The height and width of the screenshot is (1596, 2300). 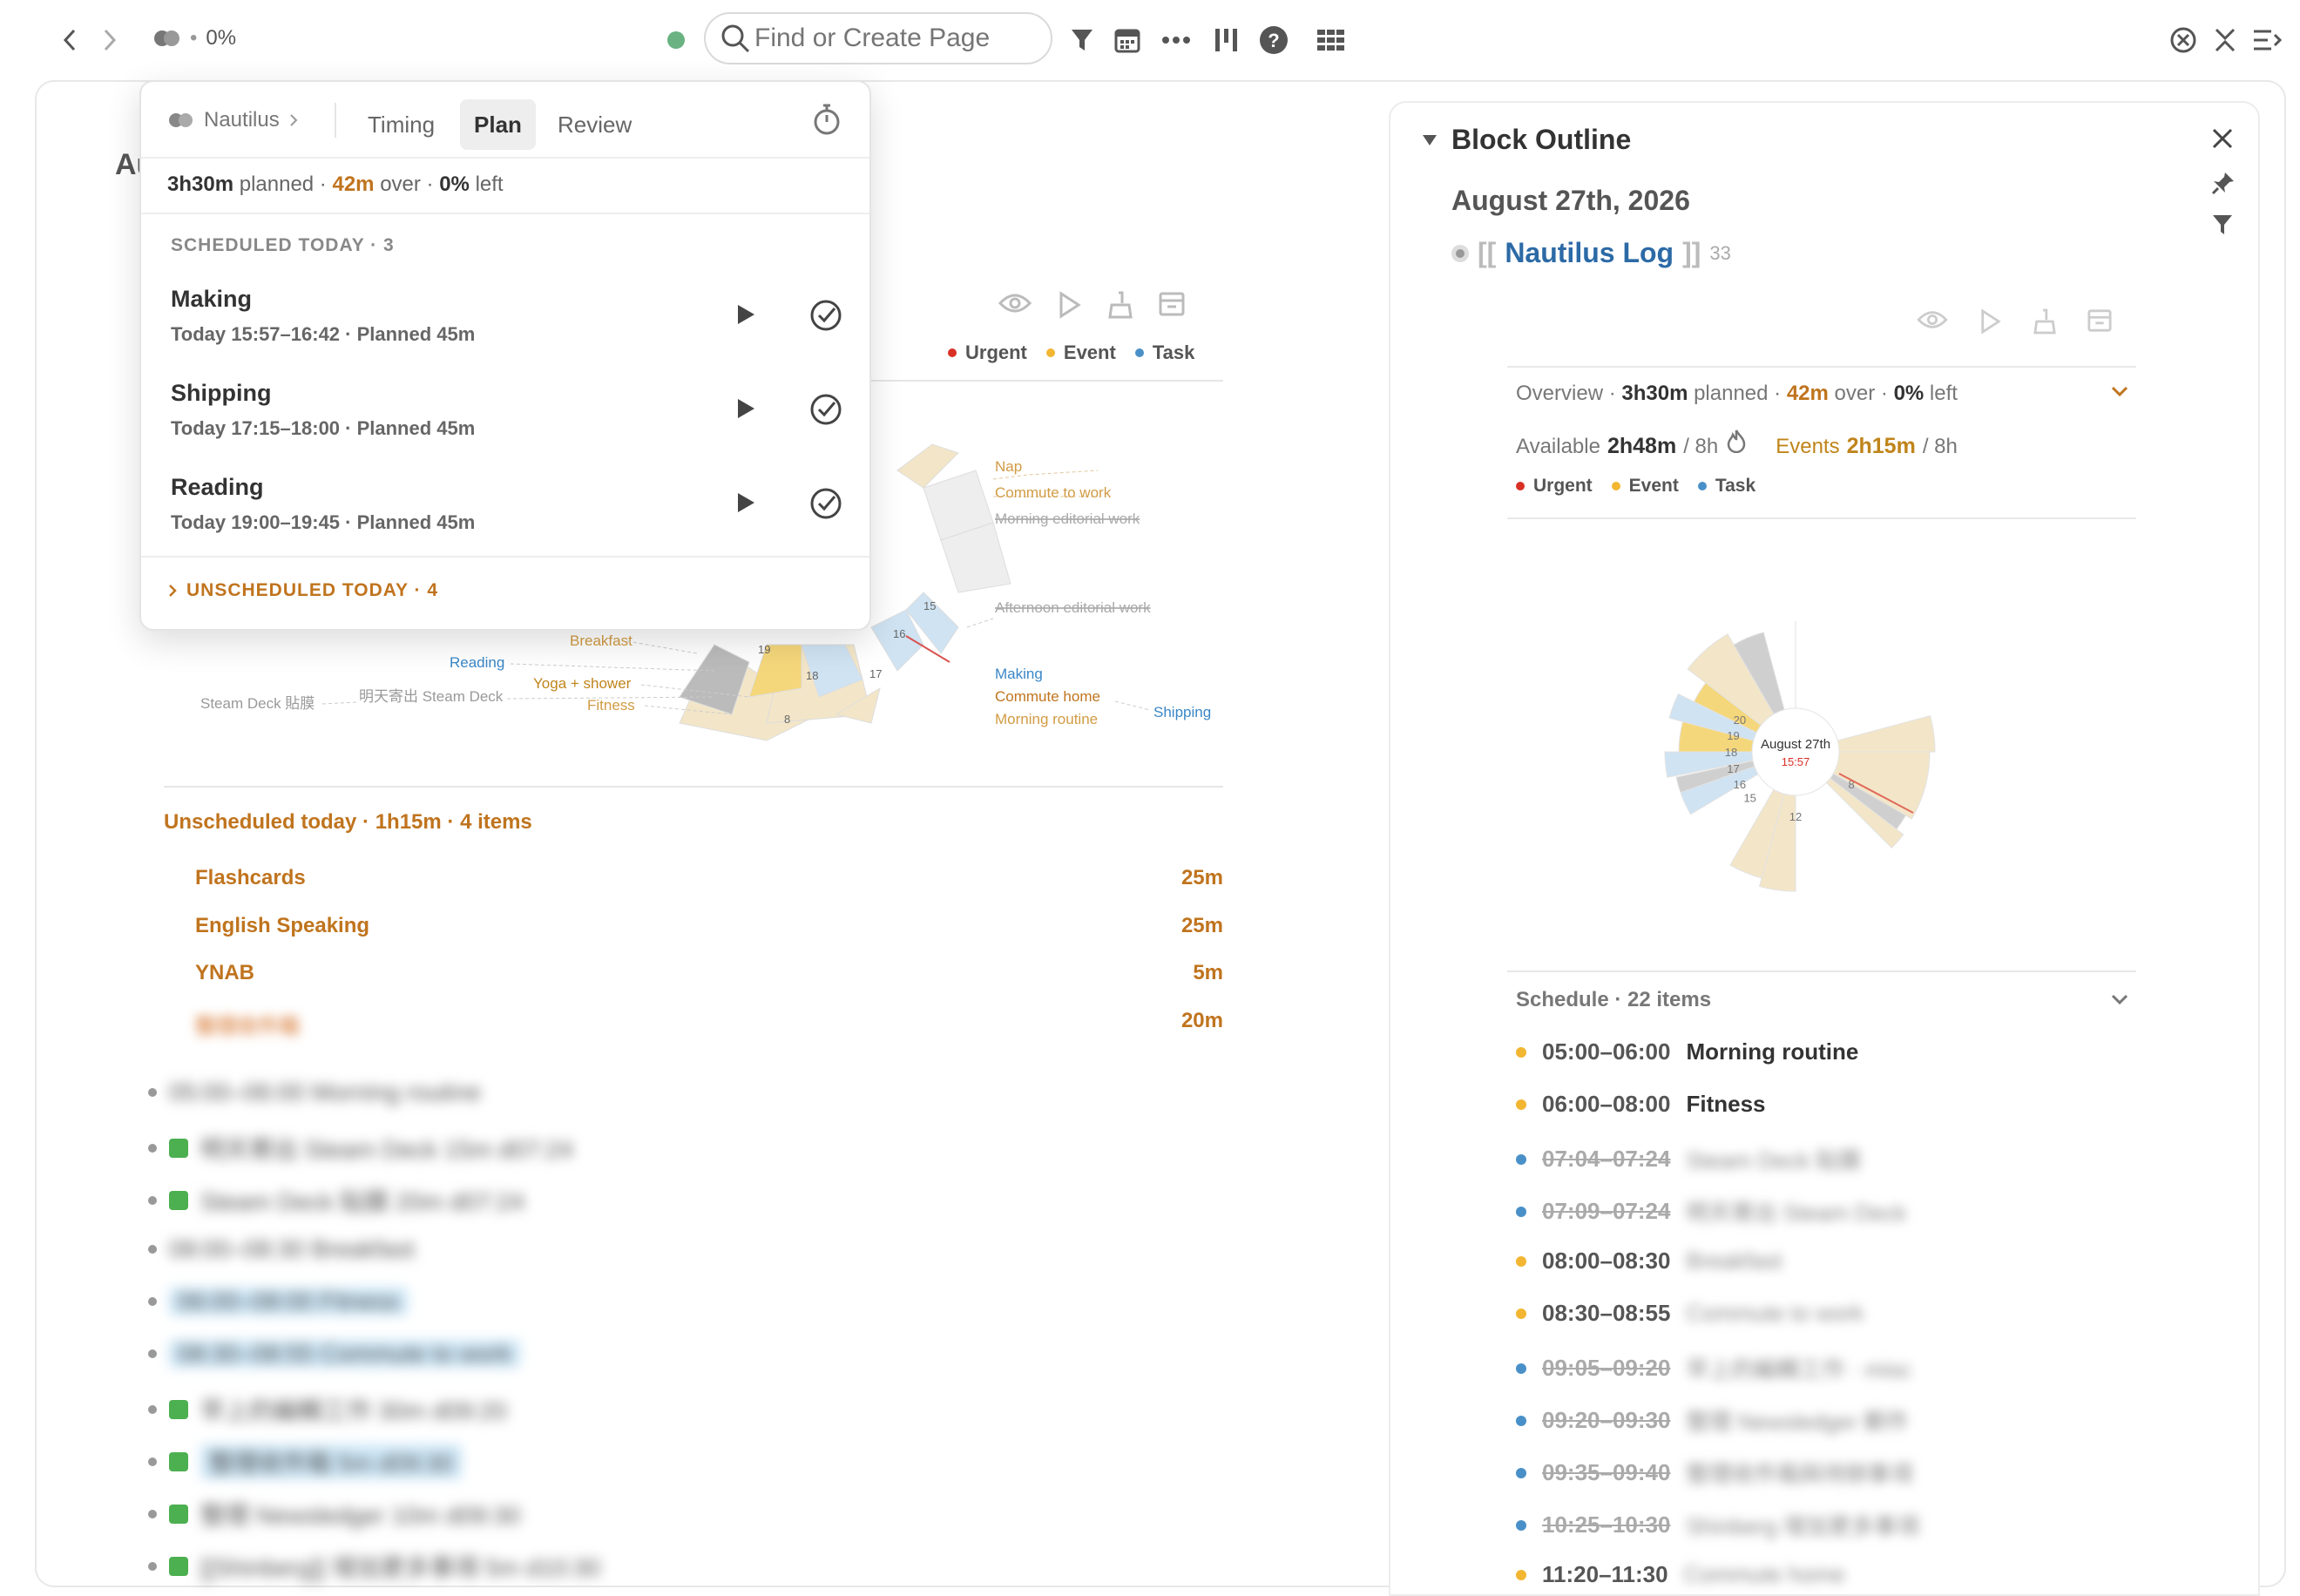 I want to click on sidebar-page-ref: [[Nautilus Log]] 33, so click(x=1591, y=253).